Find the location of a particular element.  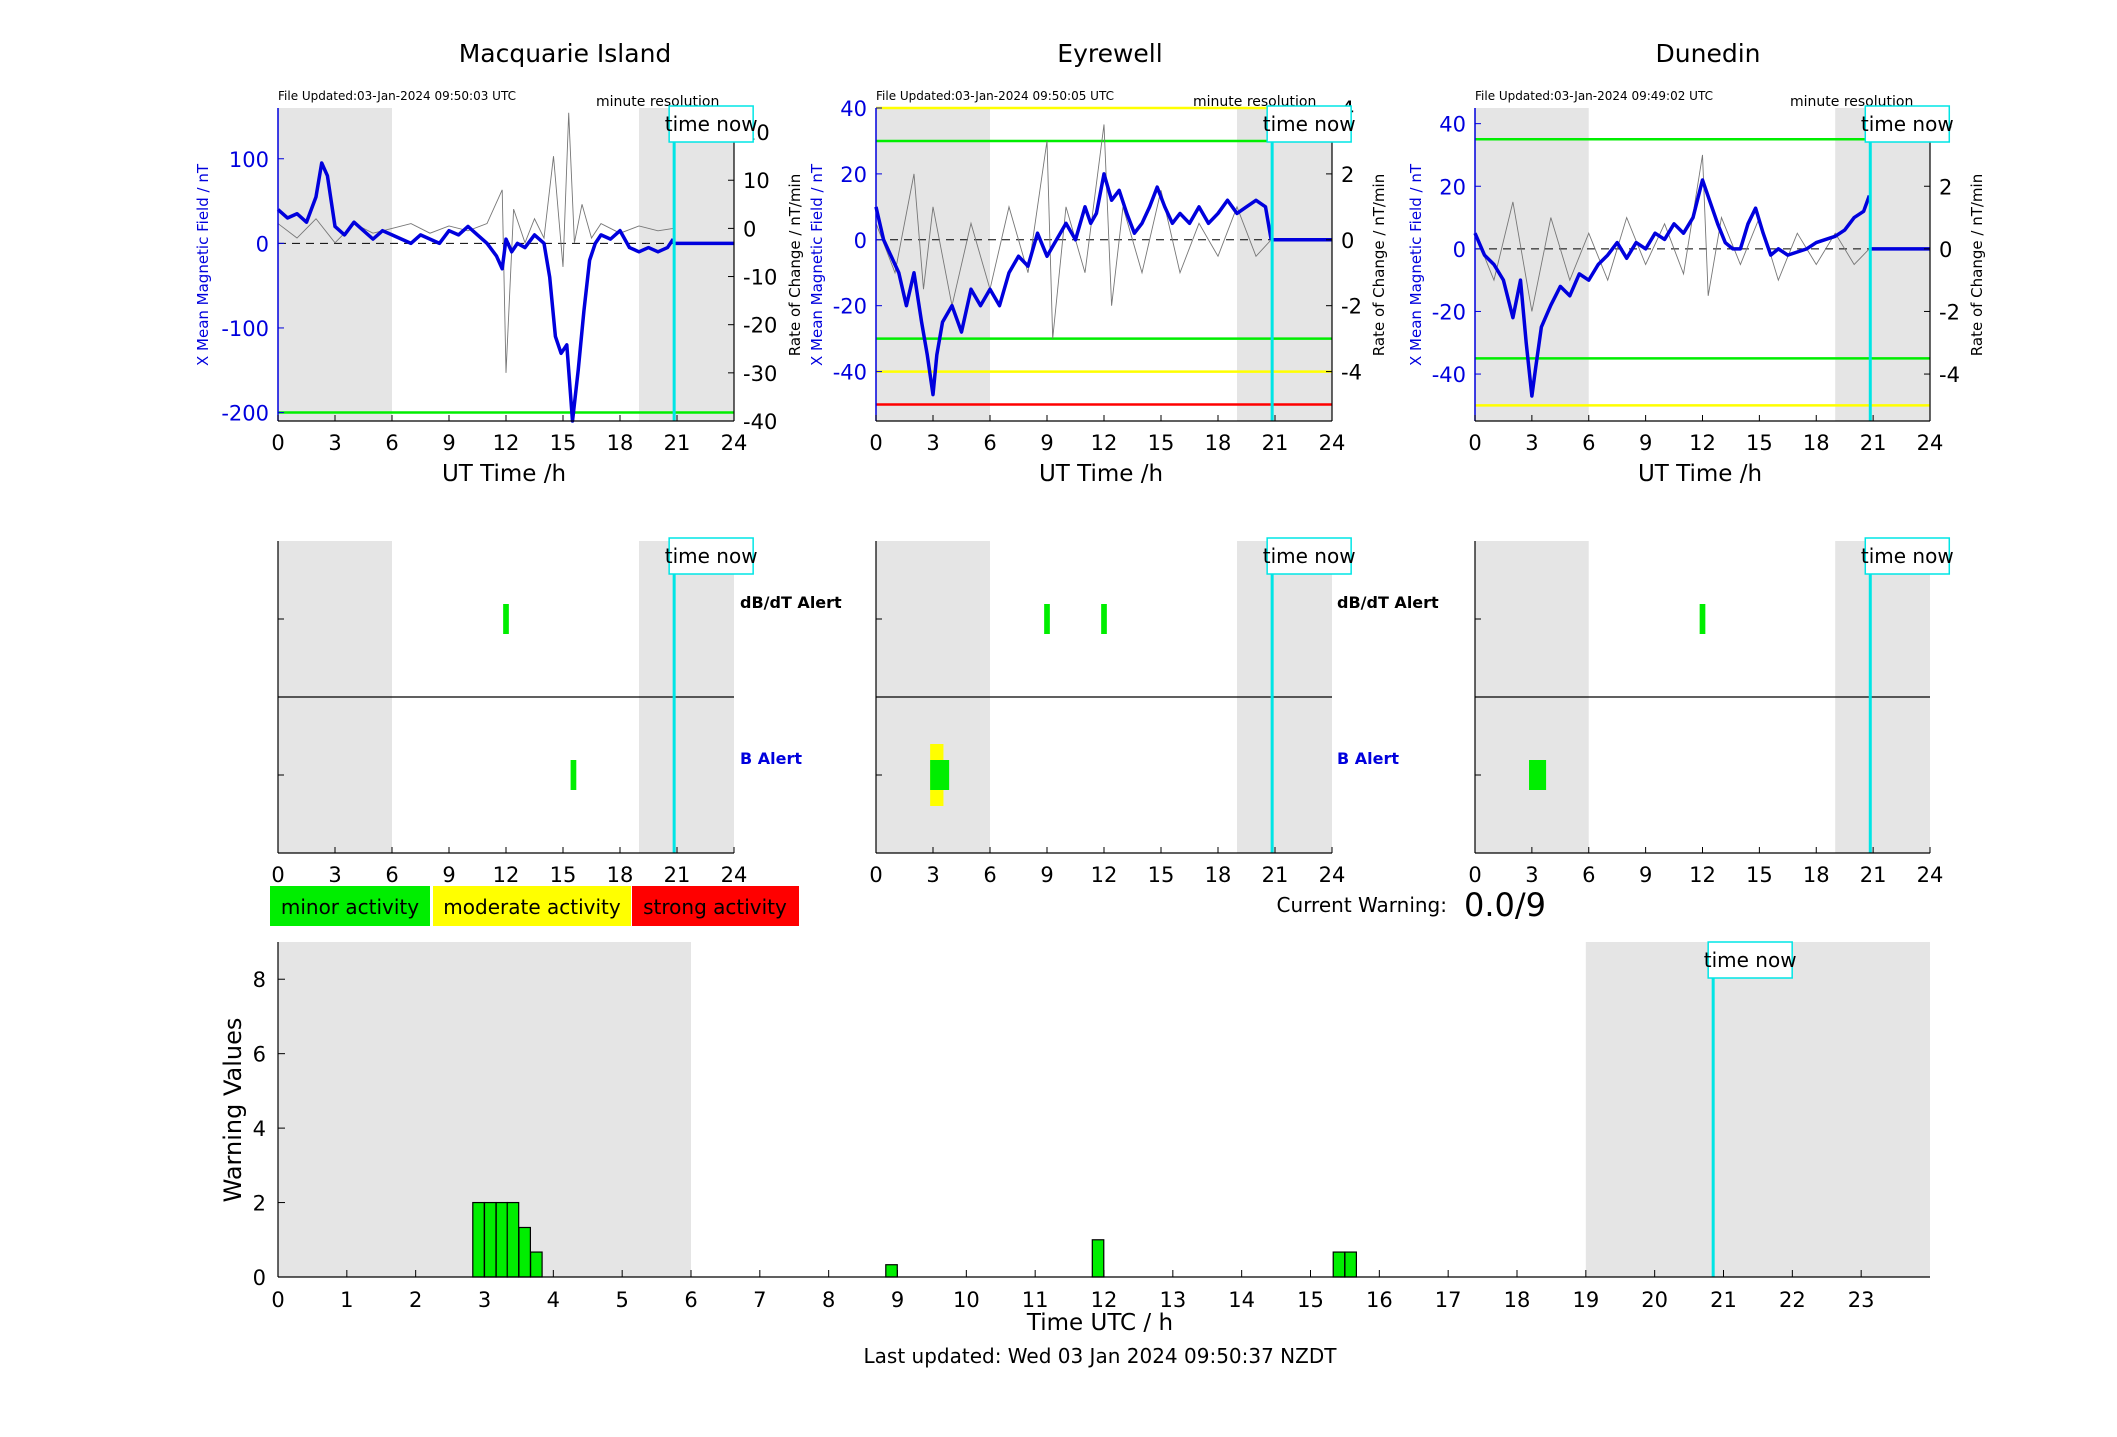

file-updated-macquarie: File Updated:03-Jan-2024 09:50:03 UTC is located at coordinates (397, 96).